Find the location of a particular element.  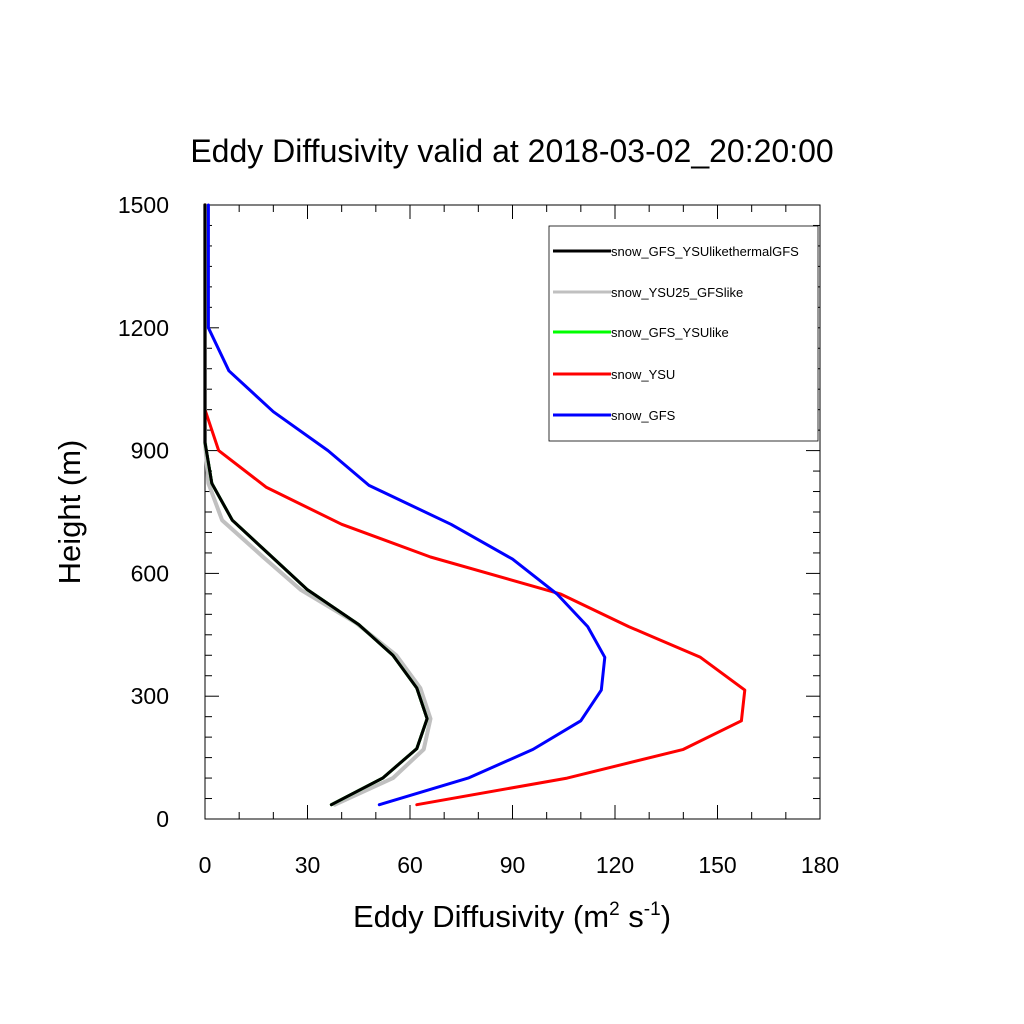

x-tick-label: 0 is located at coordinates (205, 865).